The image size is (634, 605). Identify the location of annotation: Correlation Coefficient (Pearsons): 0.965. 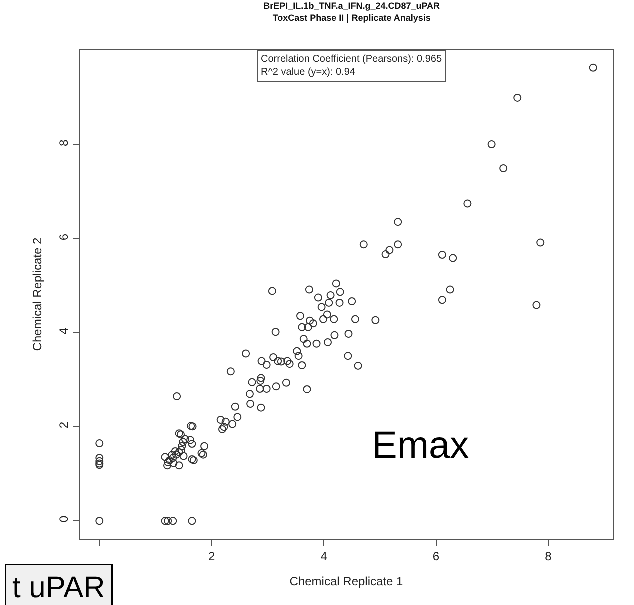
(351, 59).